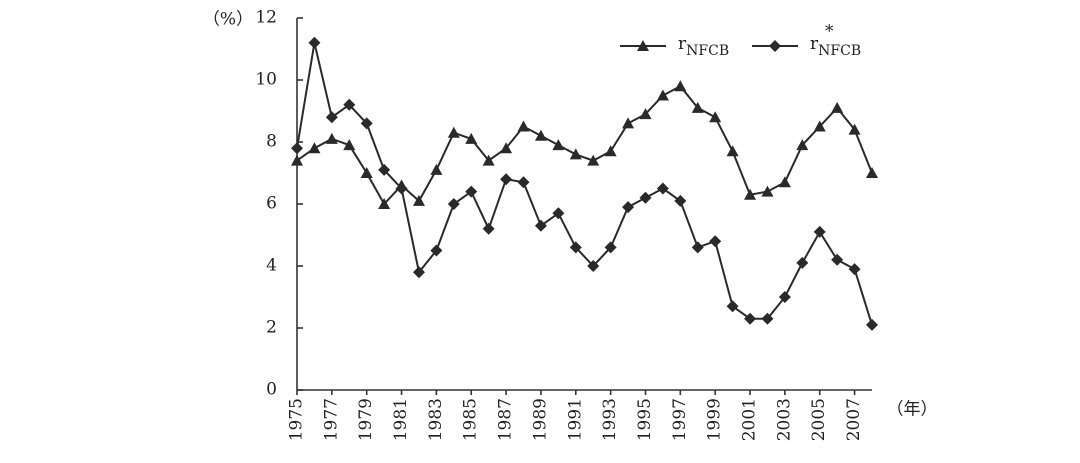 This screenshot has width=1080, height=463. Describe the element at coordinates (610, 419) in the screenshot. I see `x-tick-label: 1993` at that location.